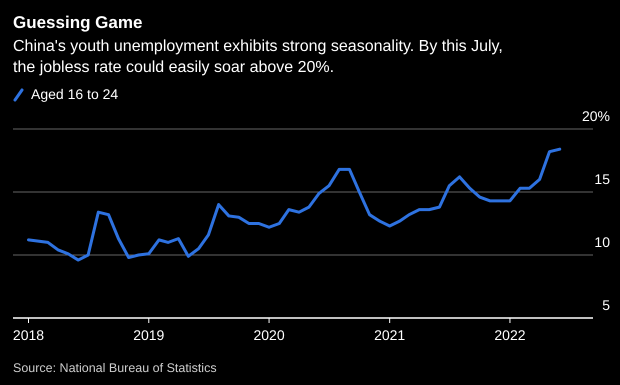 Image resolution: width=620 pixels, height=385 pixels. I want to click on source-note: Source: National Bureau of Statistics, so click(115, 368).